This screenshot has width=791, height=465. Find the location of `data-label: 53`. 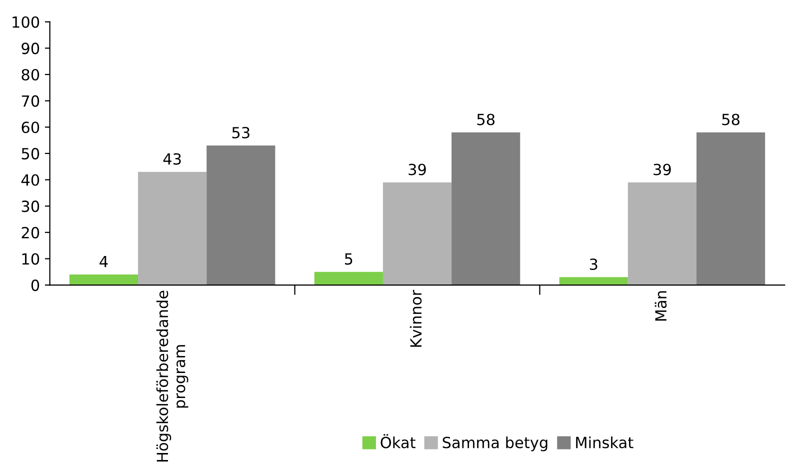

data-label: 53 is located at coordinates (241, 132).